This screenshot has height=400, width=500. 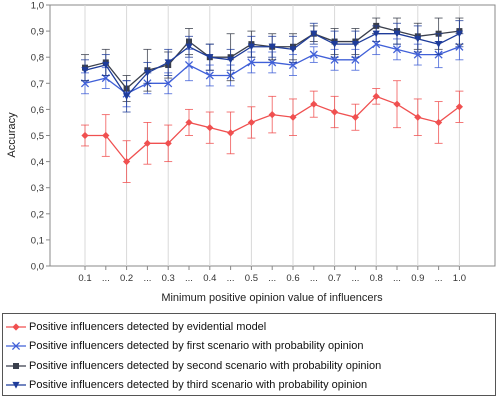 What do you see at coordinates (126, 278) in the screenshot?
I see `x-tick-label: 0.2` at bounding box center [126, 278].